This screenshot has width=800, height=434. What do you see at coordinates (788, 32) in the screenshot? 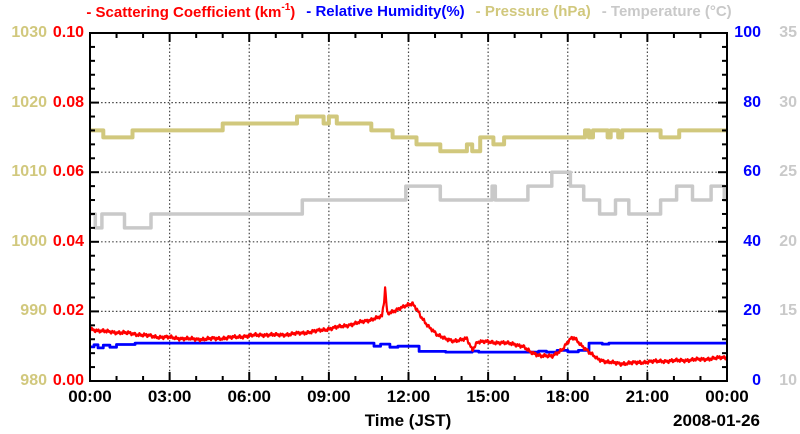
I see `temperature-tick-label: 35` at bounding box center [788, 32].